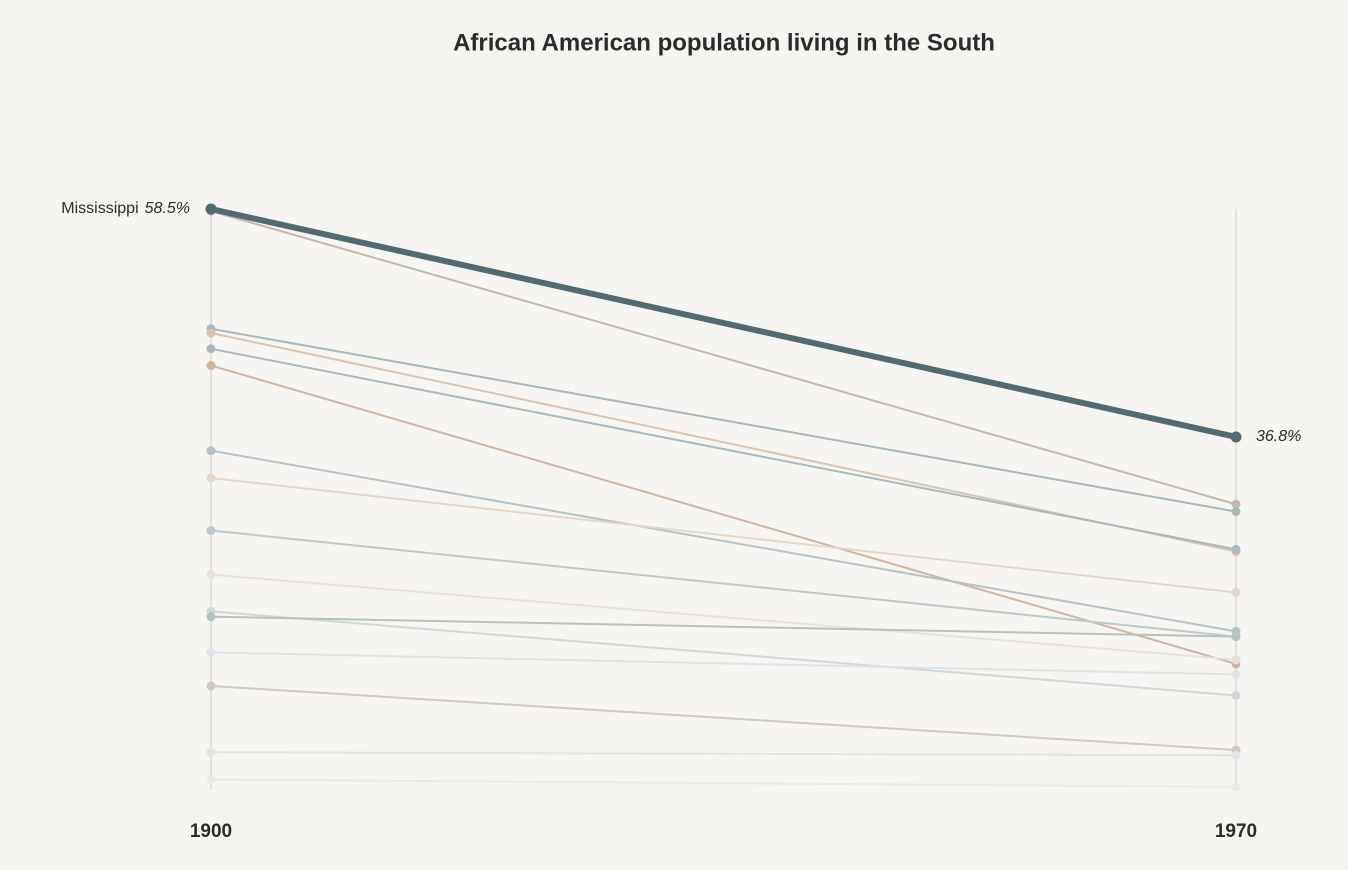  Describe the element at coordinates (1236, 831) in the screenshot. I see `x-tick-label: 1970` at that location.